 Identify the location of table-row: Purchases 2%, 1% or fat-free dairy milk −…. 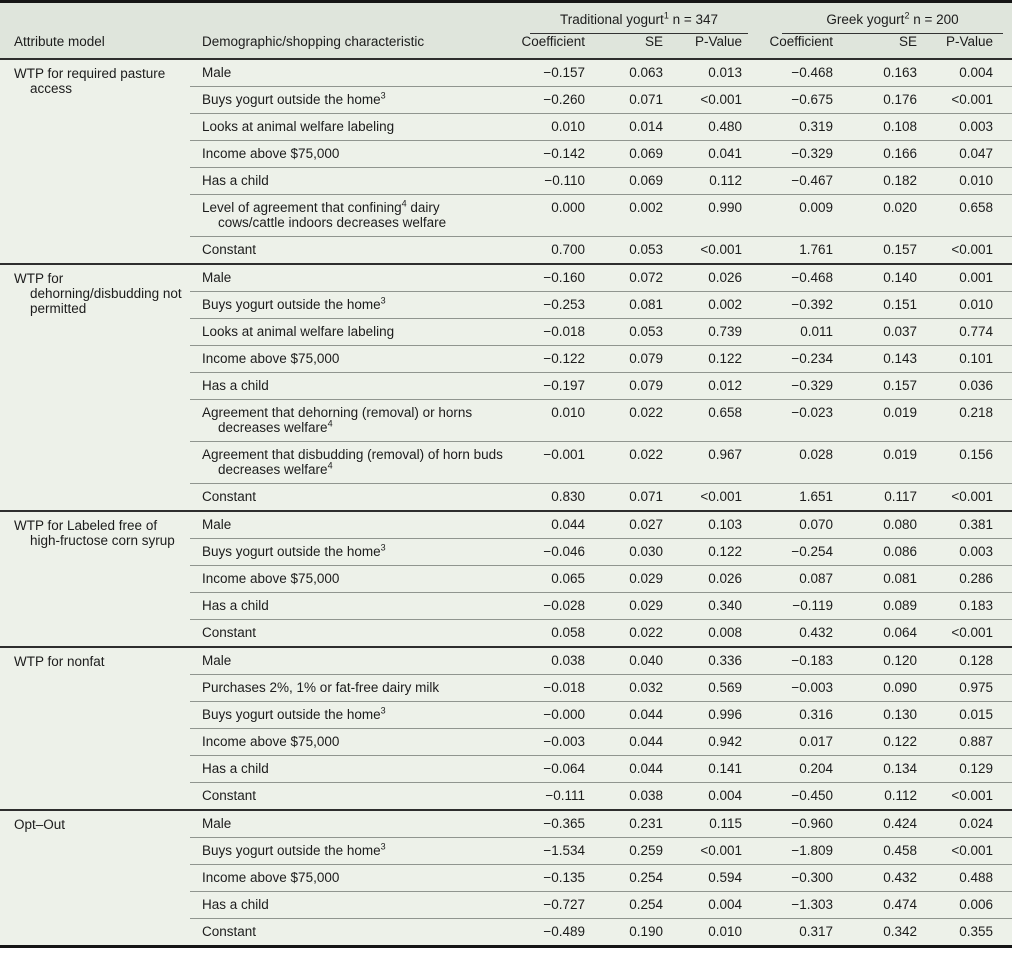
(506, 688).